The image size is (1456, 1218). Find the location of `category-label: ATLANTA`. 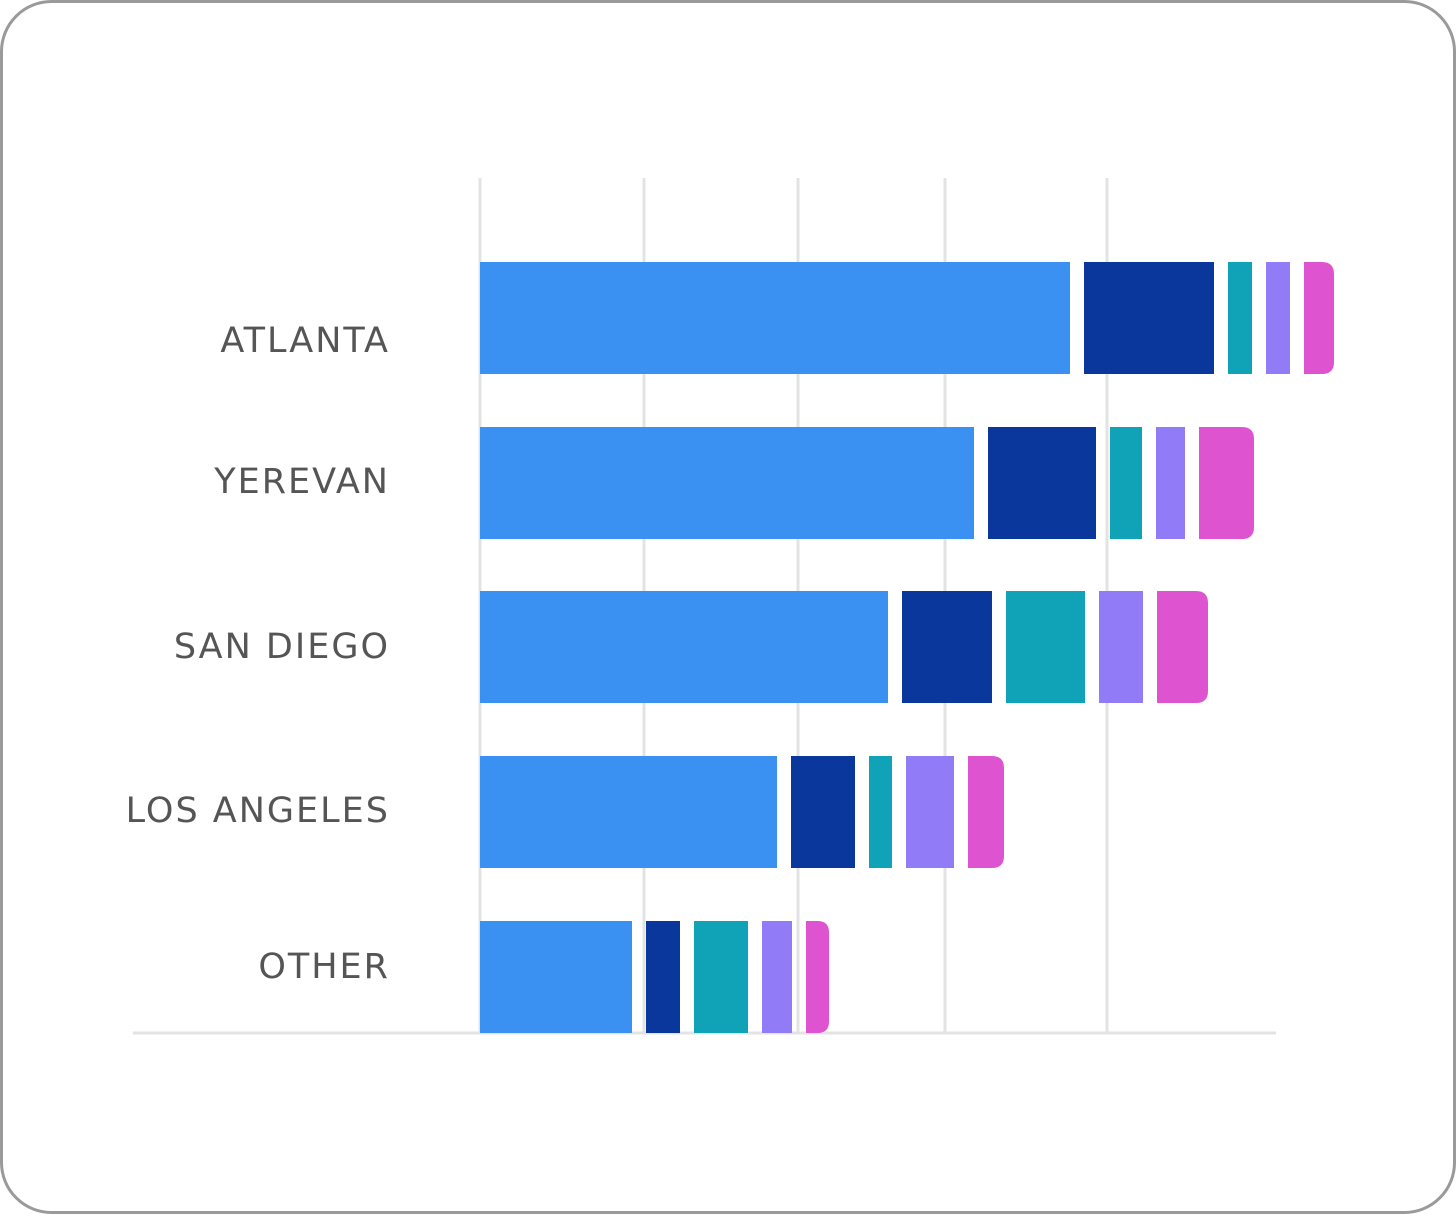

category-label: ATLANTA is located at coordinates (305, 341).